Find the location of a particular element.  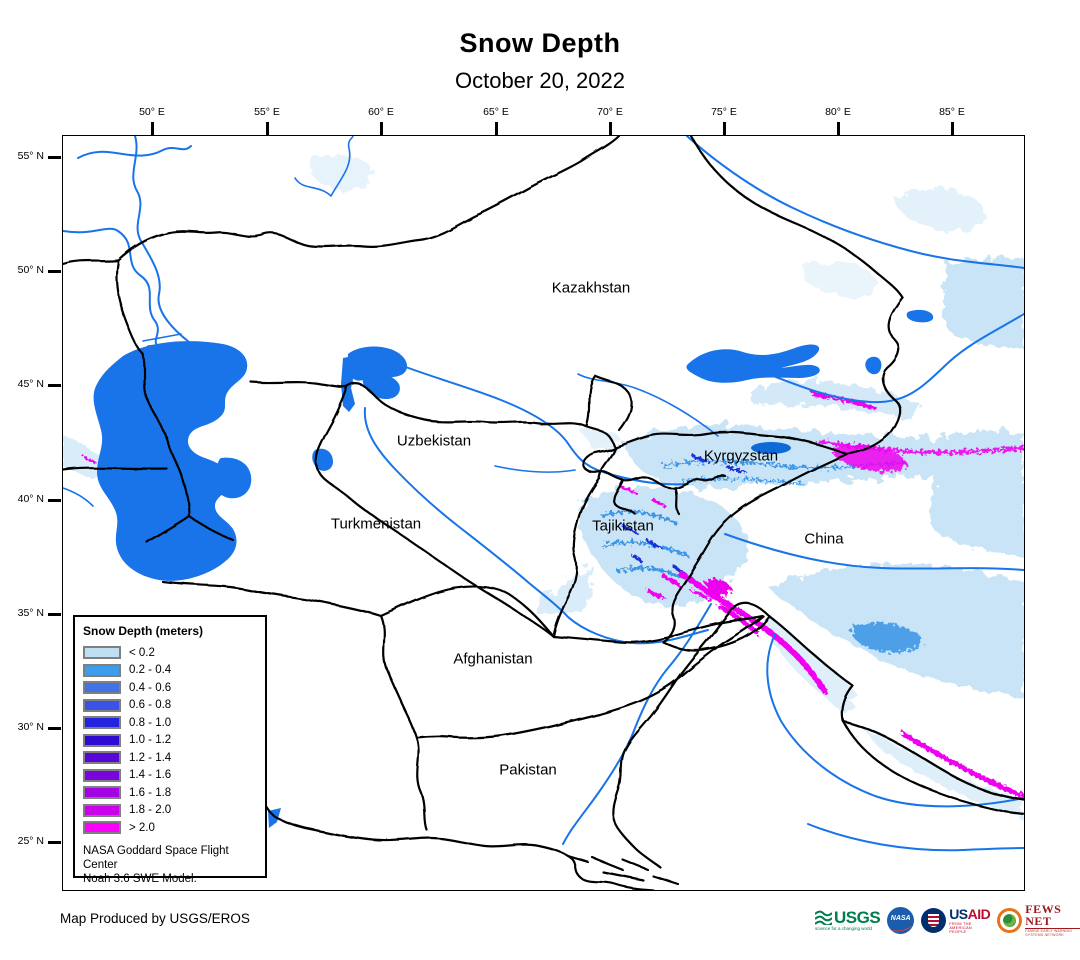

lon-tick-label: 80° E is located at coordinates (838, 112).